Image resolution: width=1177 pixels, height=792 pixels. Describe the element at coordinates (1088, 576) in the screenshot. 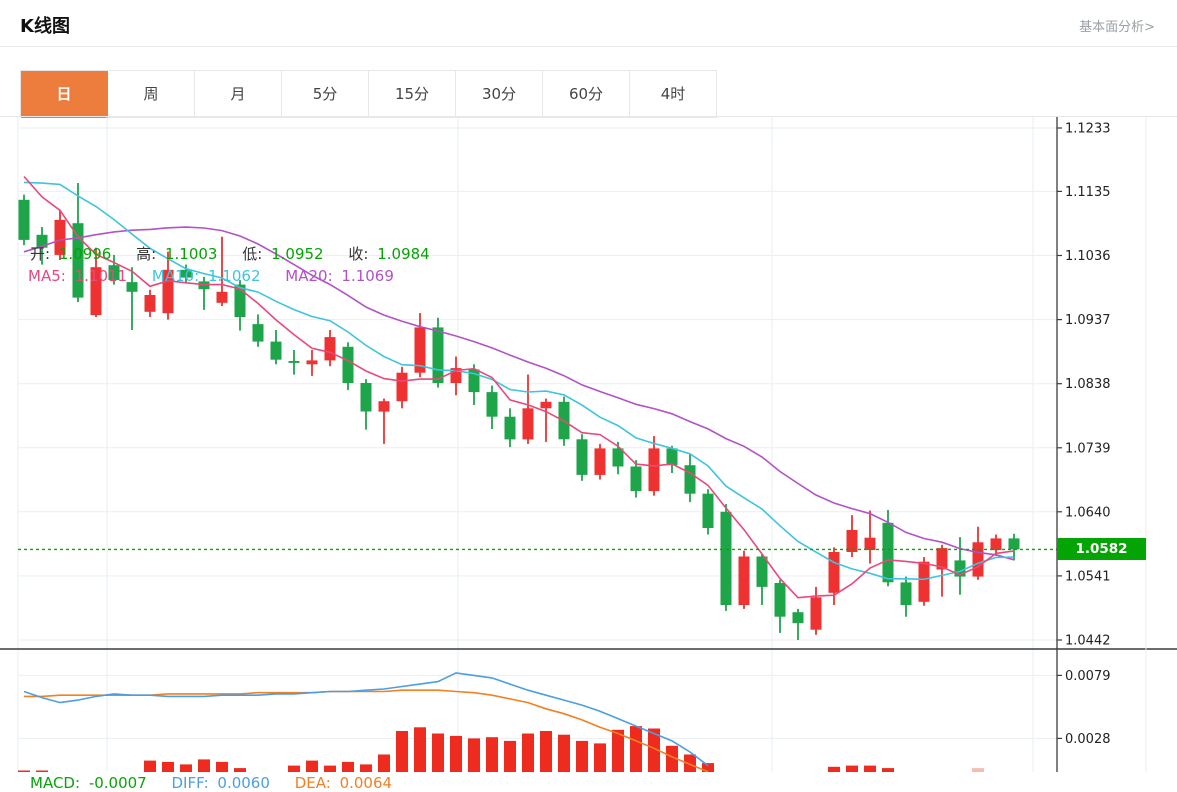

I see `svg-text: 1.0541` at that location.